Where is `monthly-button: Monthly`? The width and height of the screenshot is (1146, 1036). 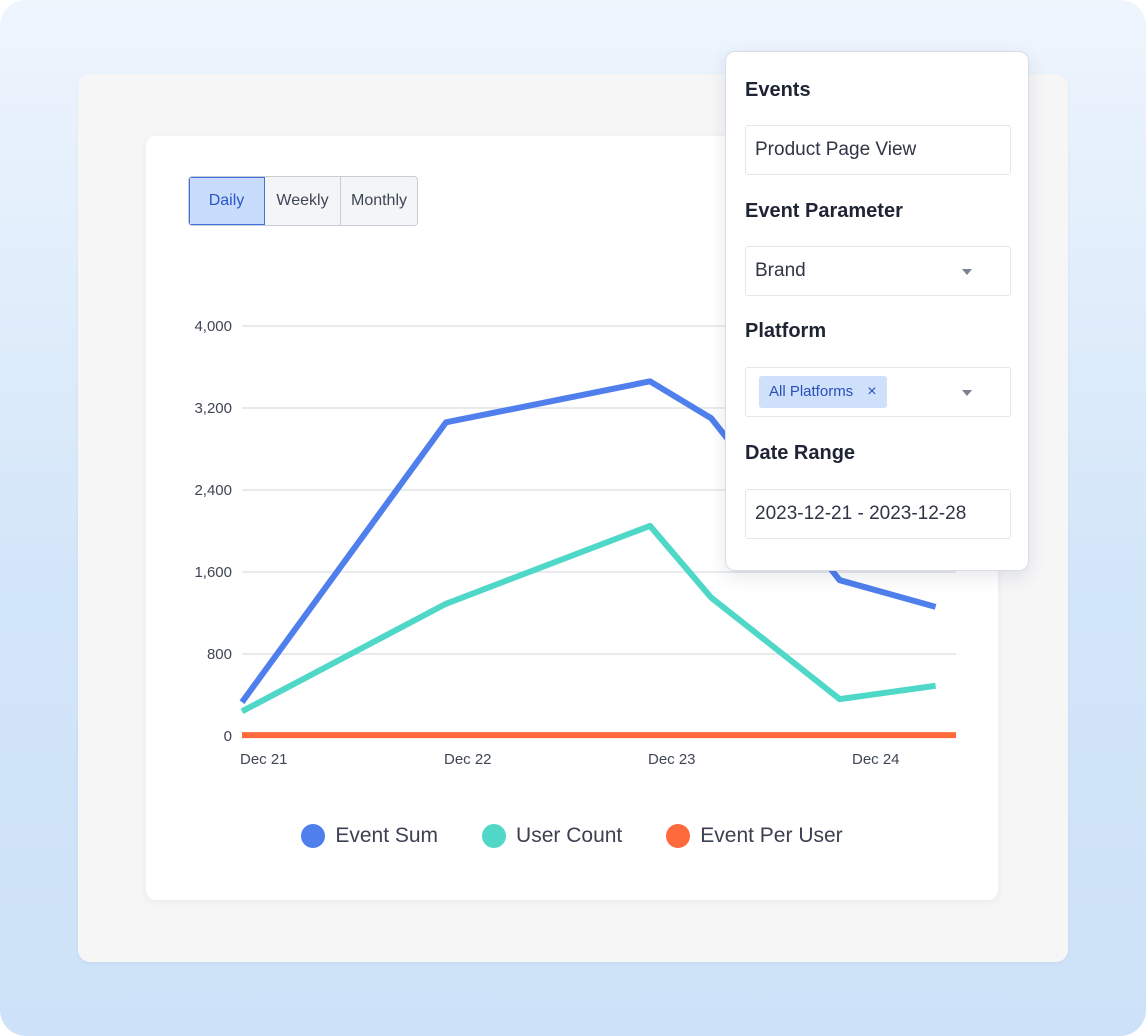 monthly-button: Monthly is located at coordinates (379, 200).